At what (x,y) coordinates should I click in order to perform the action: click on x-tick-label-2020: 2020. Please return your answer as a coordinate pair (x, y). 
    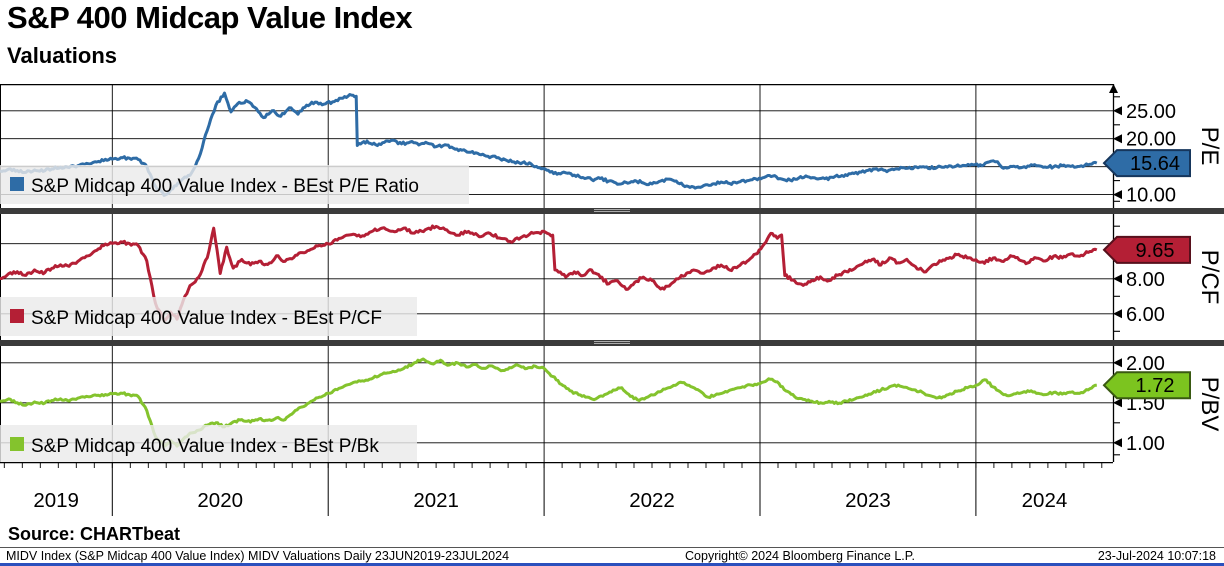
    Looking at the image, I should click on (220, 500).